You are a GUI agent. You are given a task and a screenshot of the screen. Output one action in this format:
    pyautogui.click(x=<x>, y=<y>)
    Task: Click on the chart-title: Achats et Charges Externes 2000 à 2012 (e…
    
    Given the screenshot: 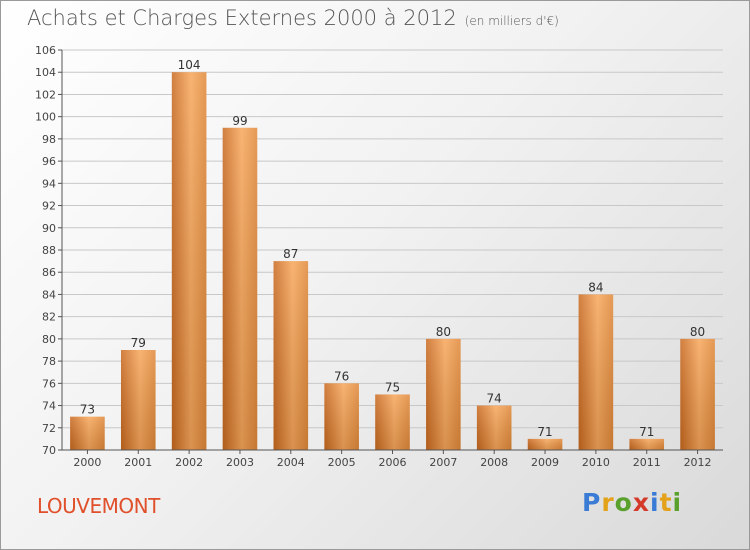 What is the action you would take?
    pyautogui.click(x=293, y=18)
    